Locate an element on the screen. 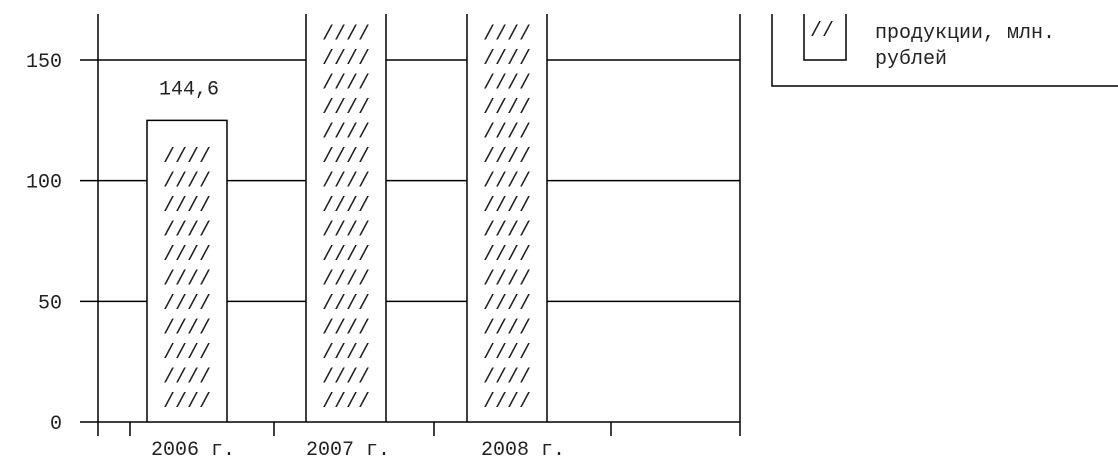  legend: // продукции, млн. рублей is located at coordinates (944, 50).